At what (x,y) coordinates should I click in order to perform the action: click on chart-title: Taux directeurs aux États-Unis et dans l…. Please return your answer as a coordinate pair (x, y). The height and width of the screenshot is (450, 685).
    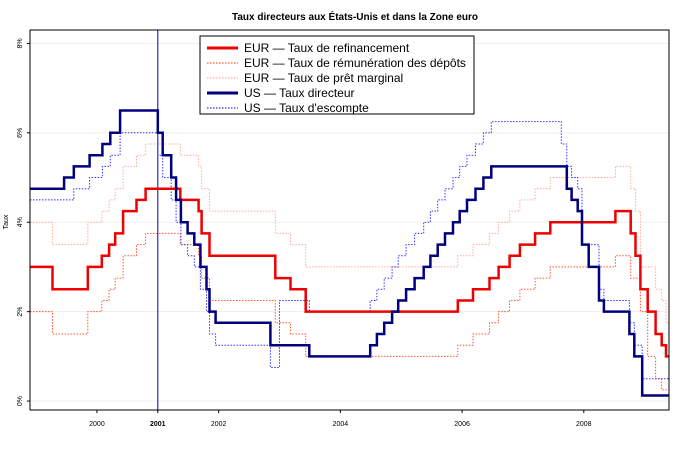
    Looking at the image, I should click on (355, 16).